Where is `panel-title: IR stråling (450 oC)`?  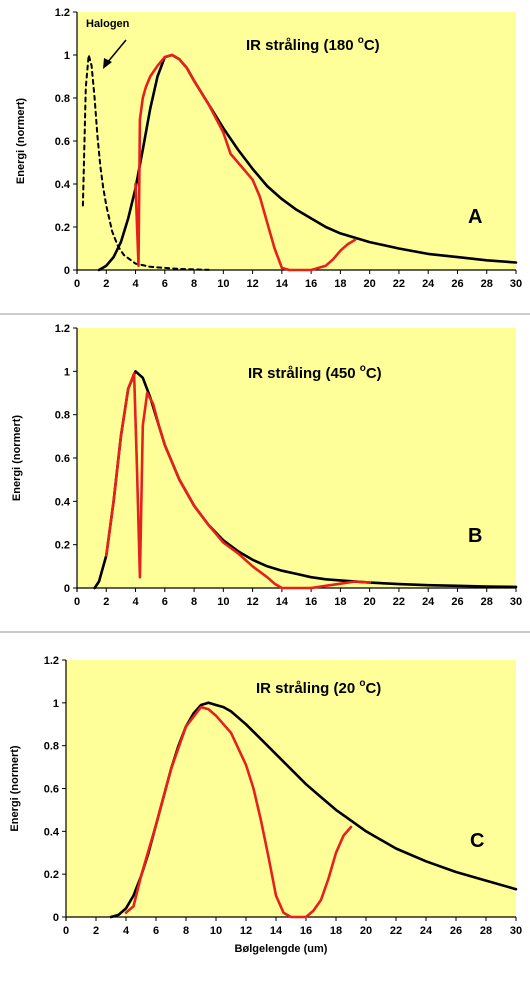 panel-title: IR stråling (450 oC) is located at coordinates (315, 372).